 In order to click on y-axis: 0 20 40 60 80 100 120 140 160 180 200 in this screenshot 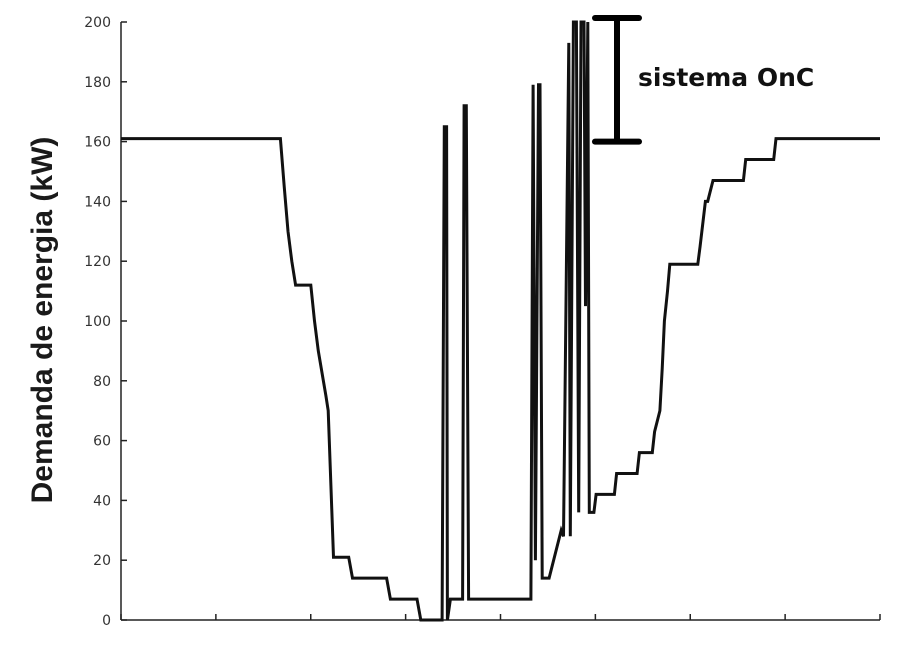, I will do `click(105, 322)`.